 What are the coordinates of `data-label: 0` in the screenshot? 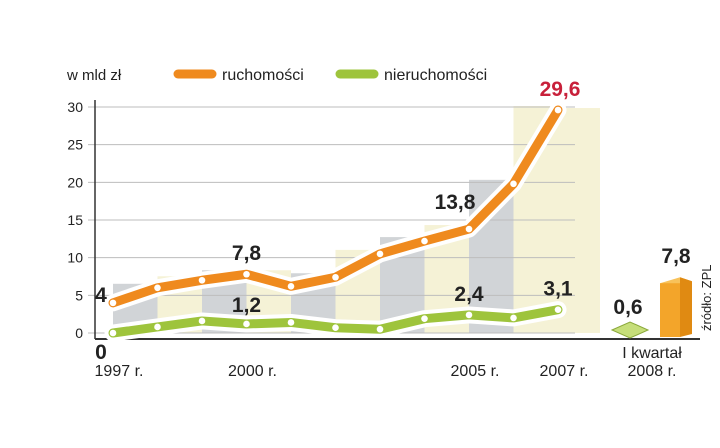 It's located at (101, 352).